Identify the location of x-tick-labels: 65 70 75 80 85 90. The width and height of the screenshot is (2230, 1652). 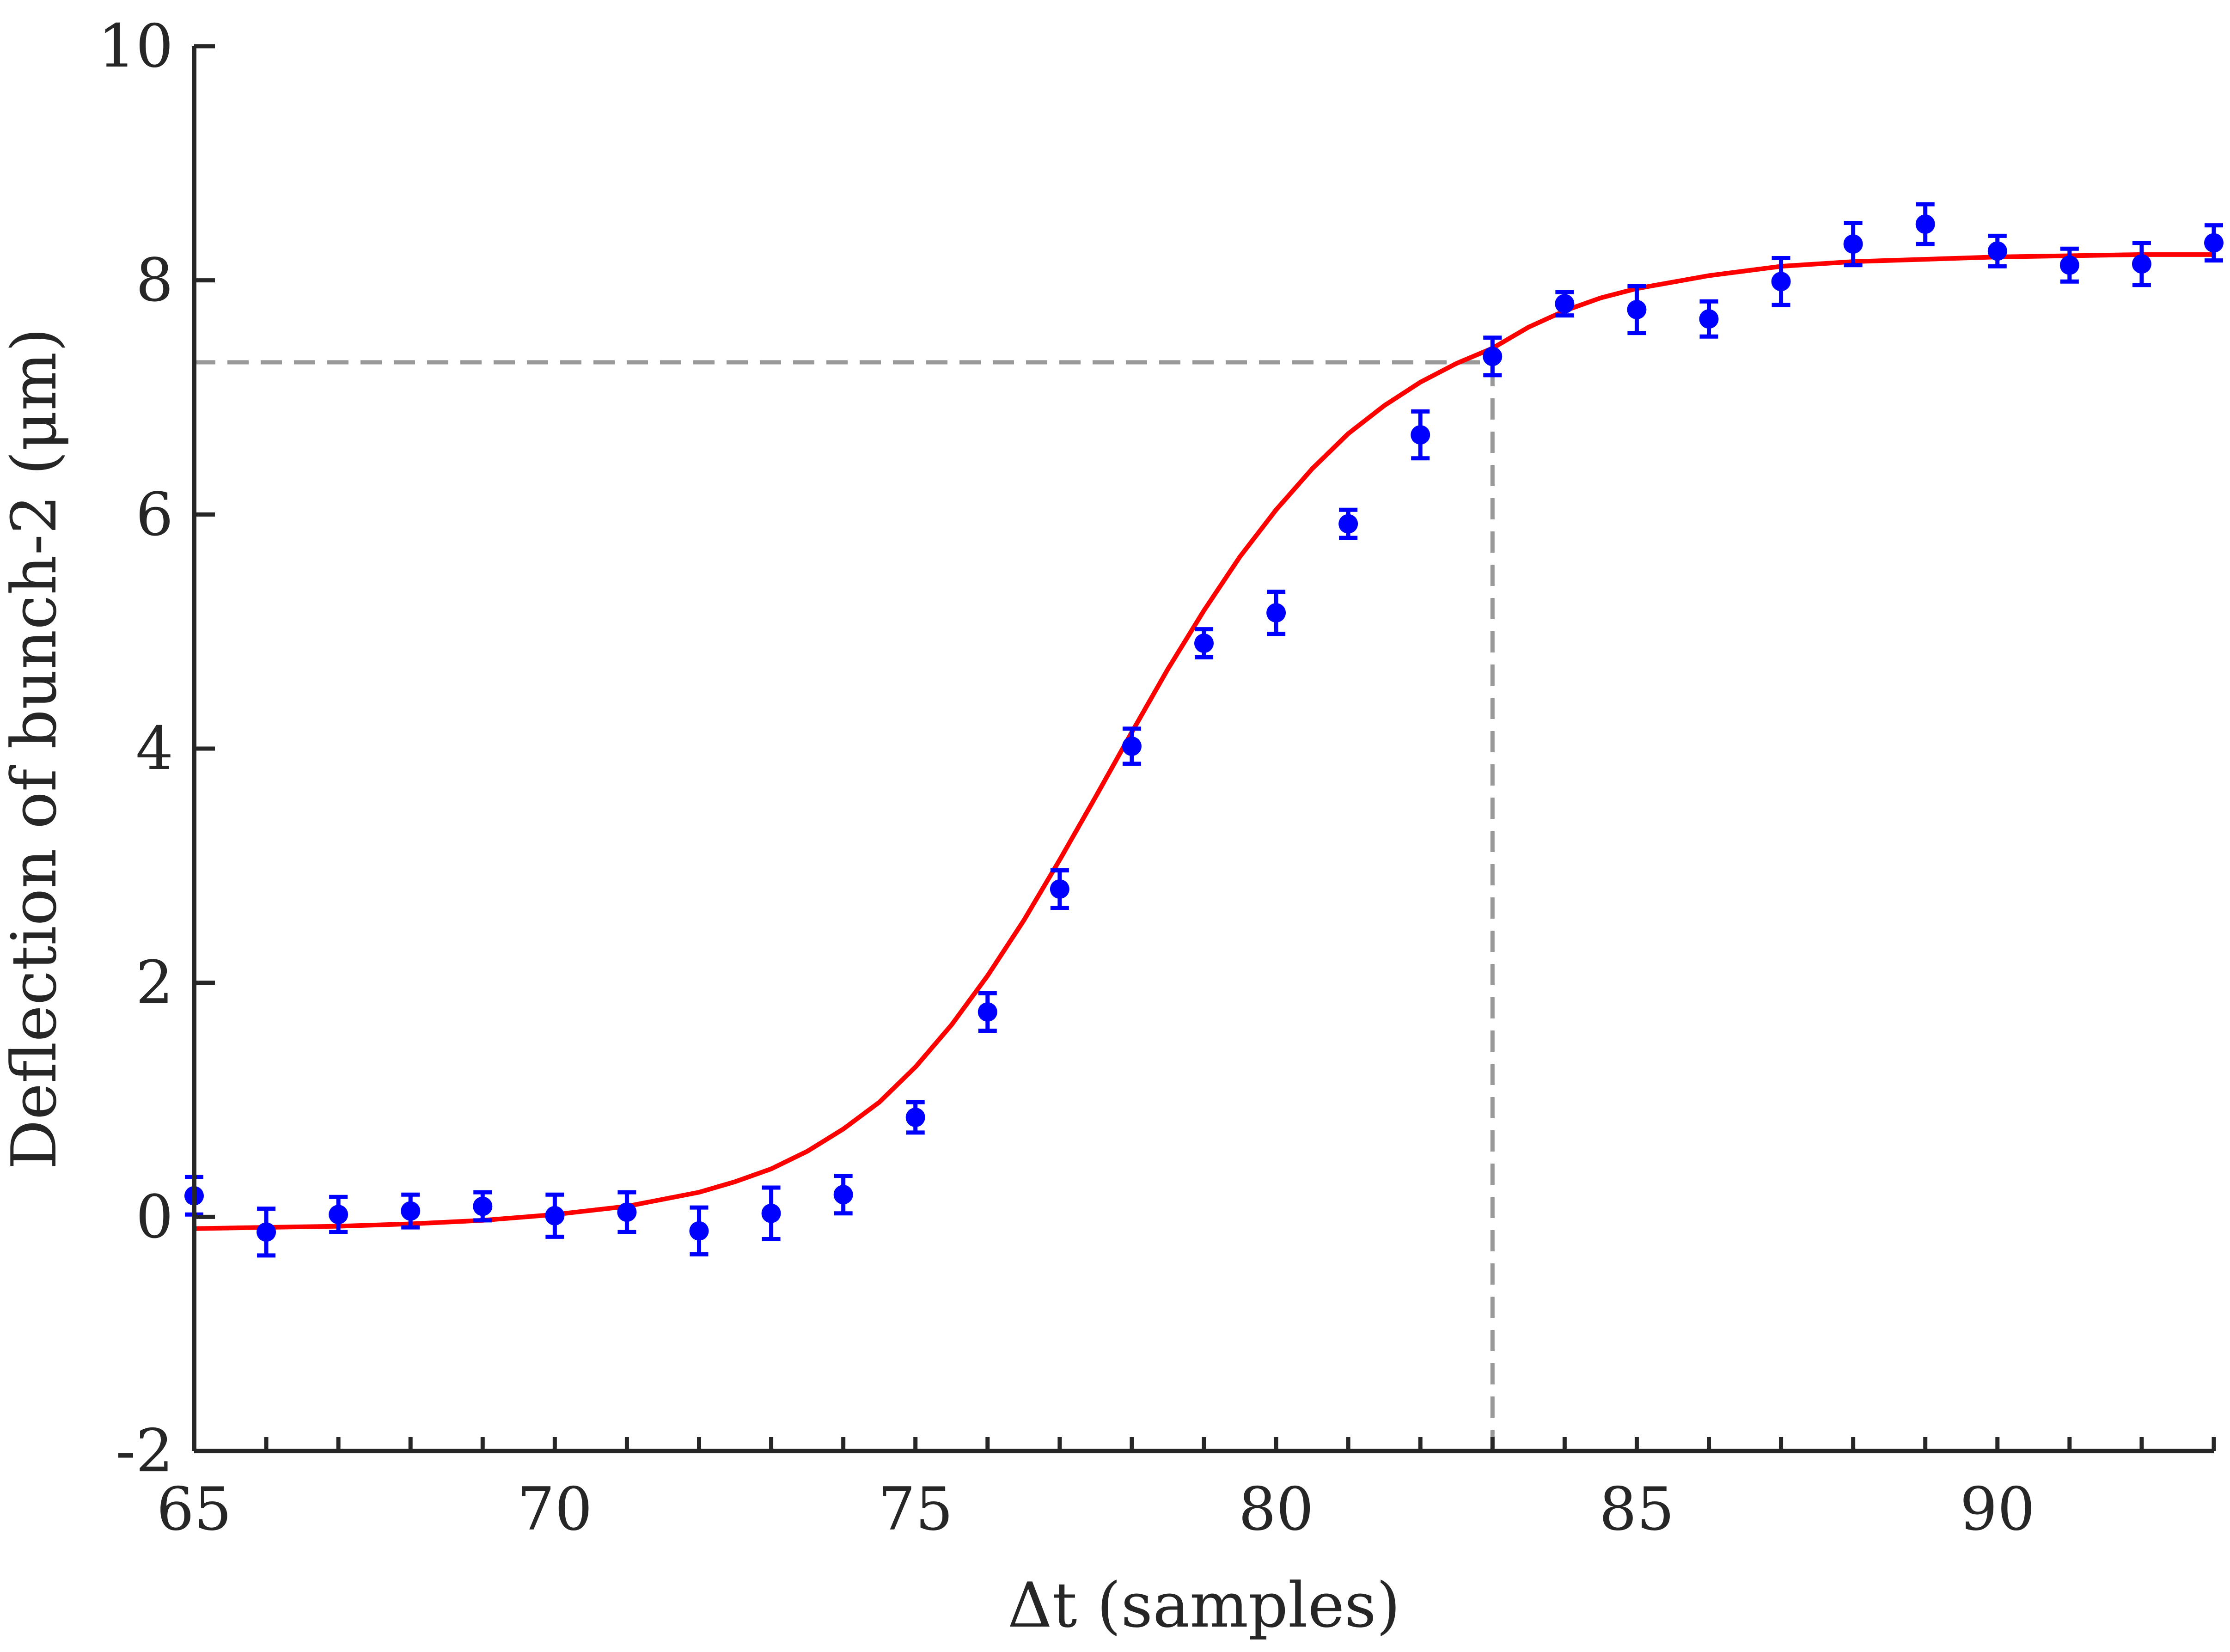
(1096, 1509).